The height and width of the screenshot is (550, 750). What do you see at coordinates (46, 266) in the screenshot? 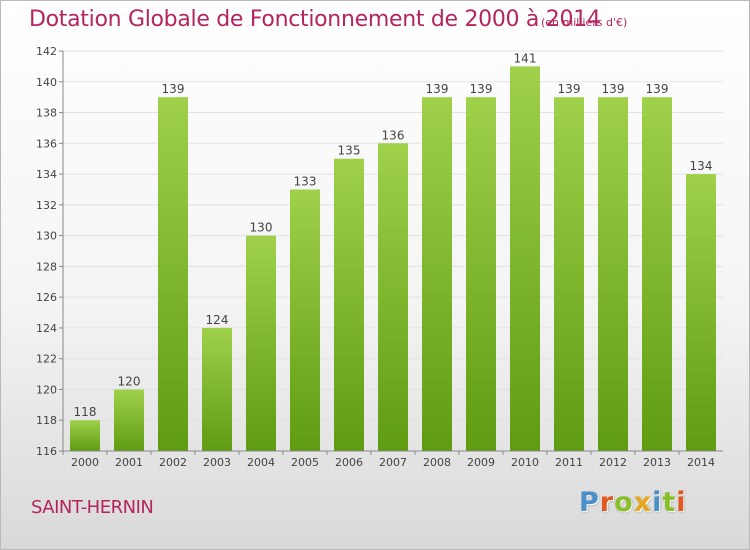
I see `y-tick-label: 128` at bounding box center [46, 266].